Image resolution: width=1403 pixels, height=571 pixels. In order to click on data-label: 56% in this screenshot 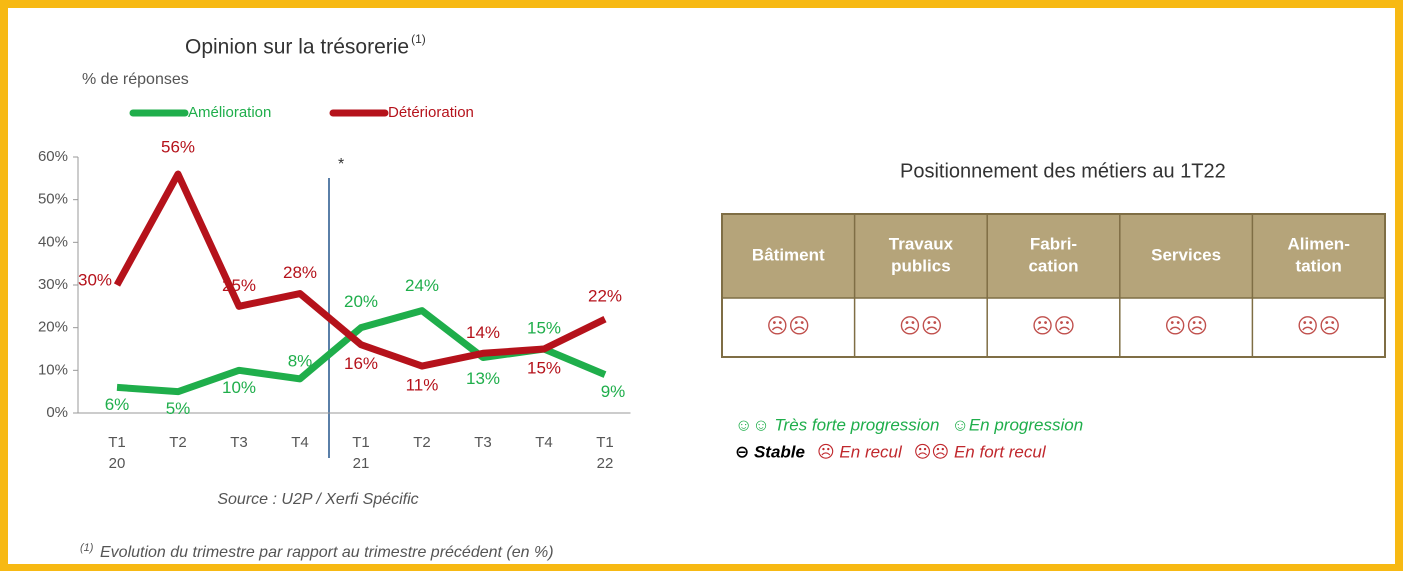, I will do `click(178, 147)`.